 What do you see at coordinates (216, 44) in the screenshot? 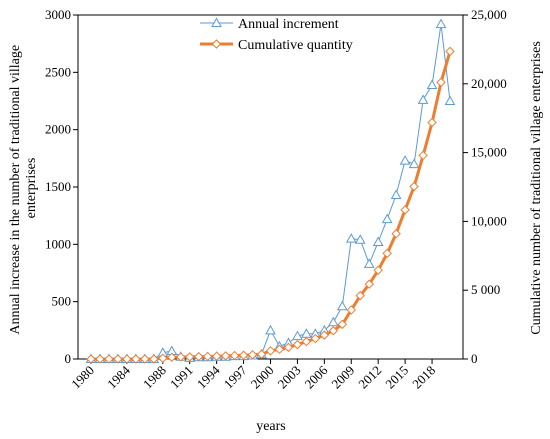
I see `legend-cumulative-marker` at bounding box center [216, 44].